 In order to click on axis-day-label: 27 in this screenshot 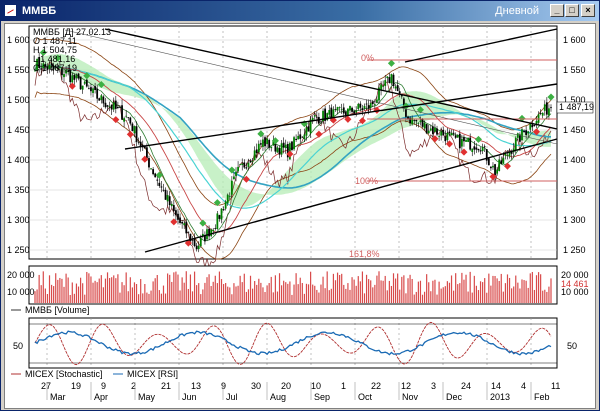, I will do `click(46, 386)`.